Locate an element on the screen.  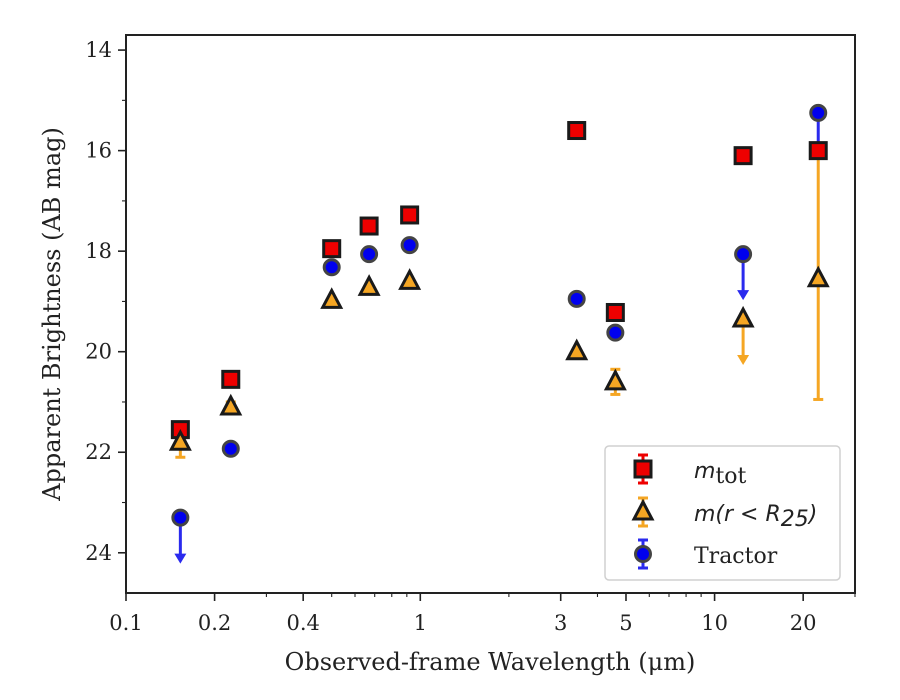
legend-circle-marker is located at coordinates (643, 554).